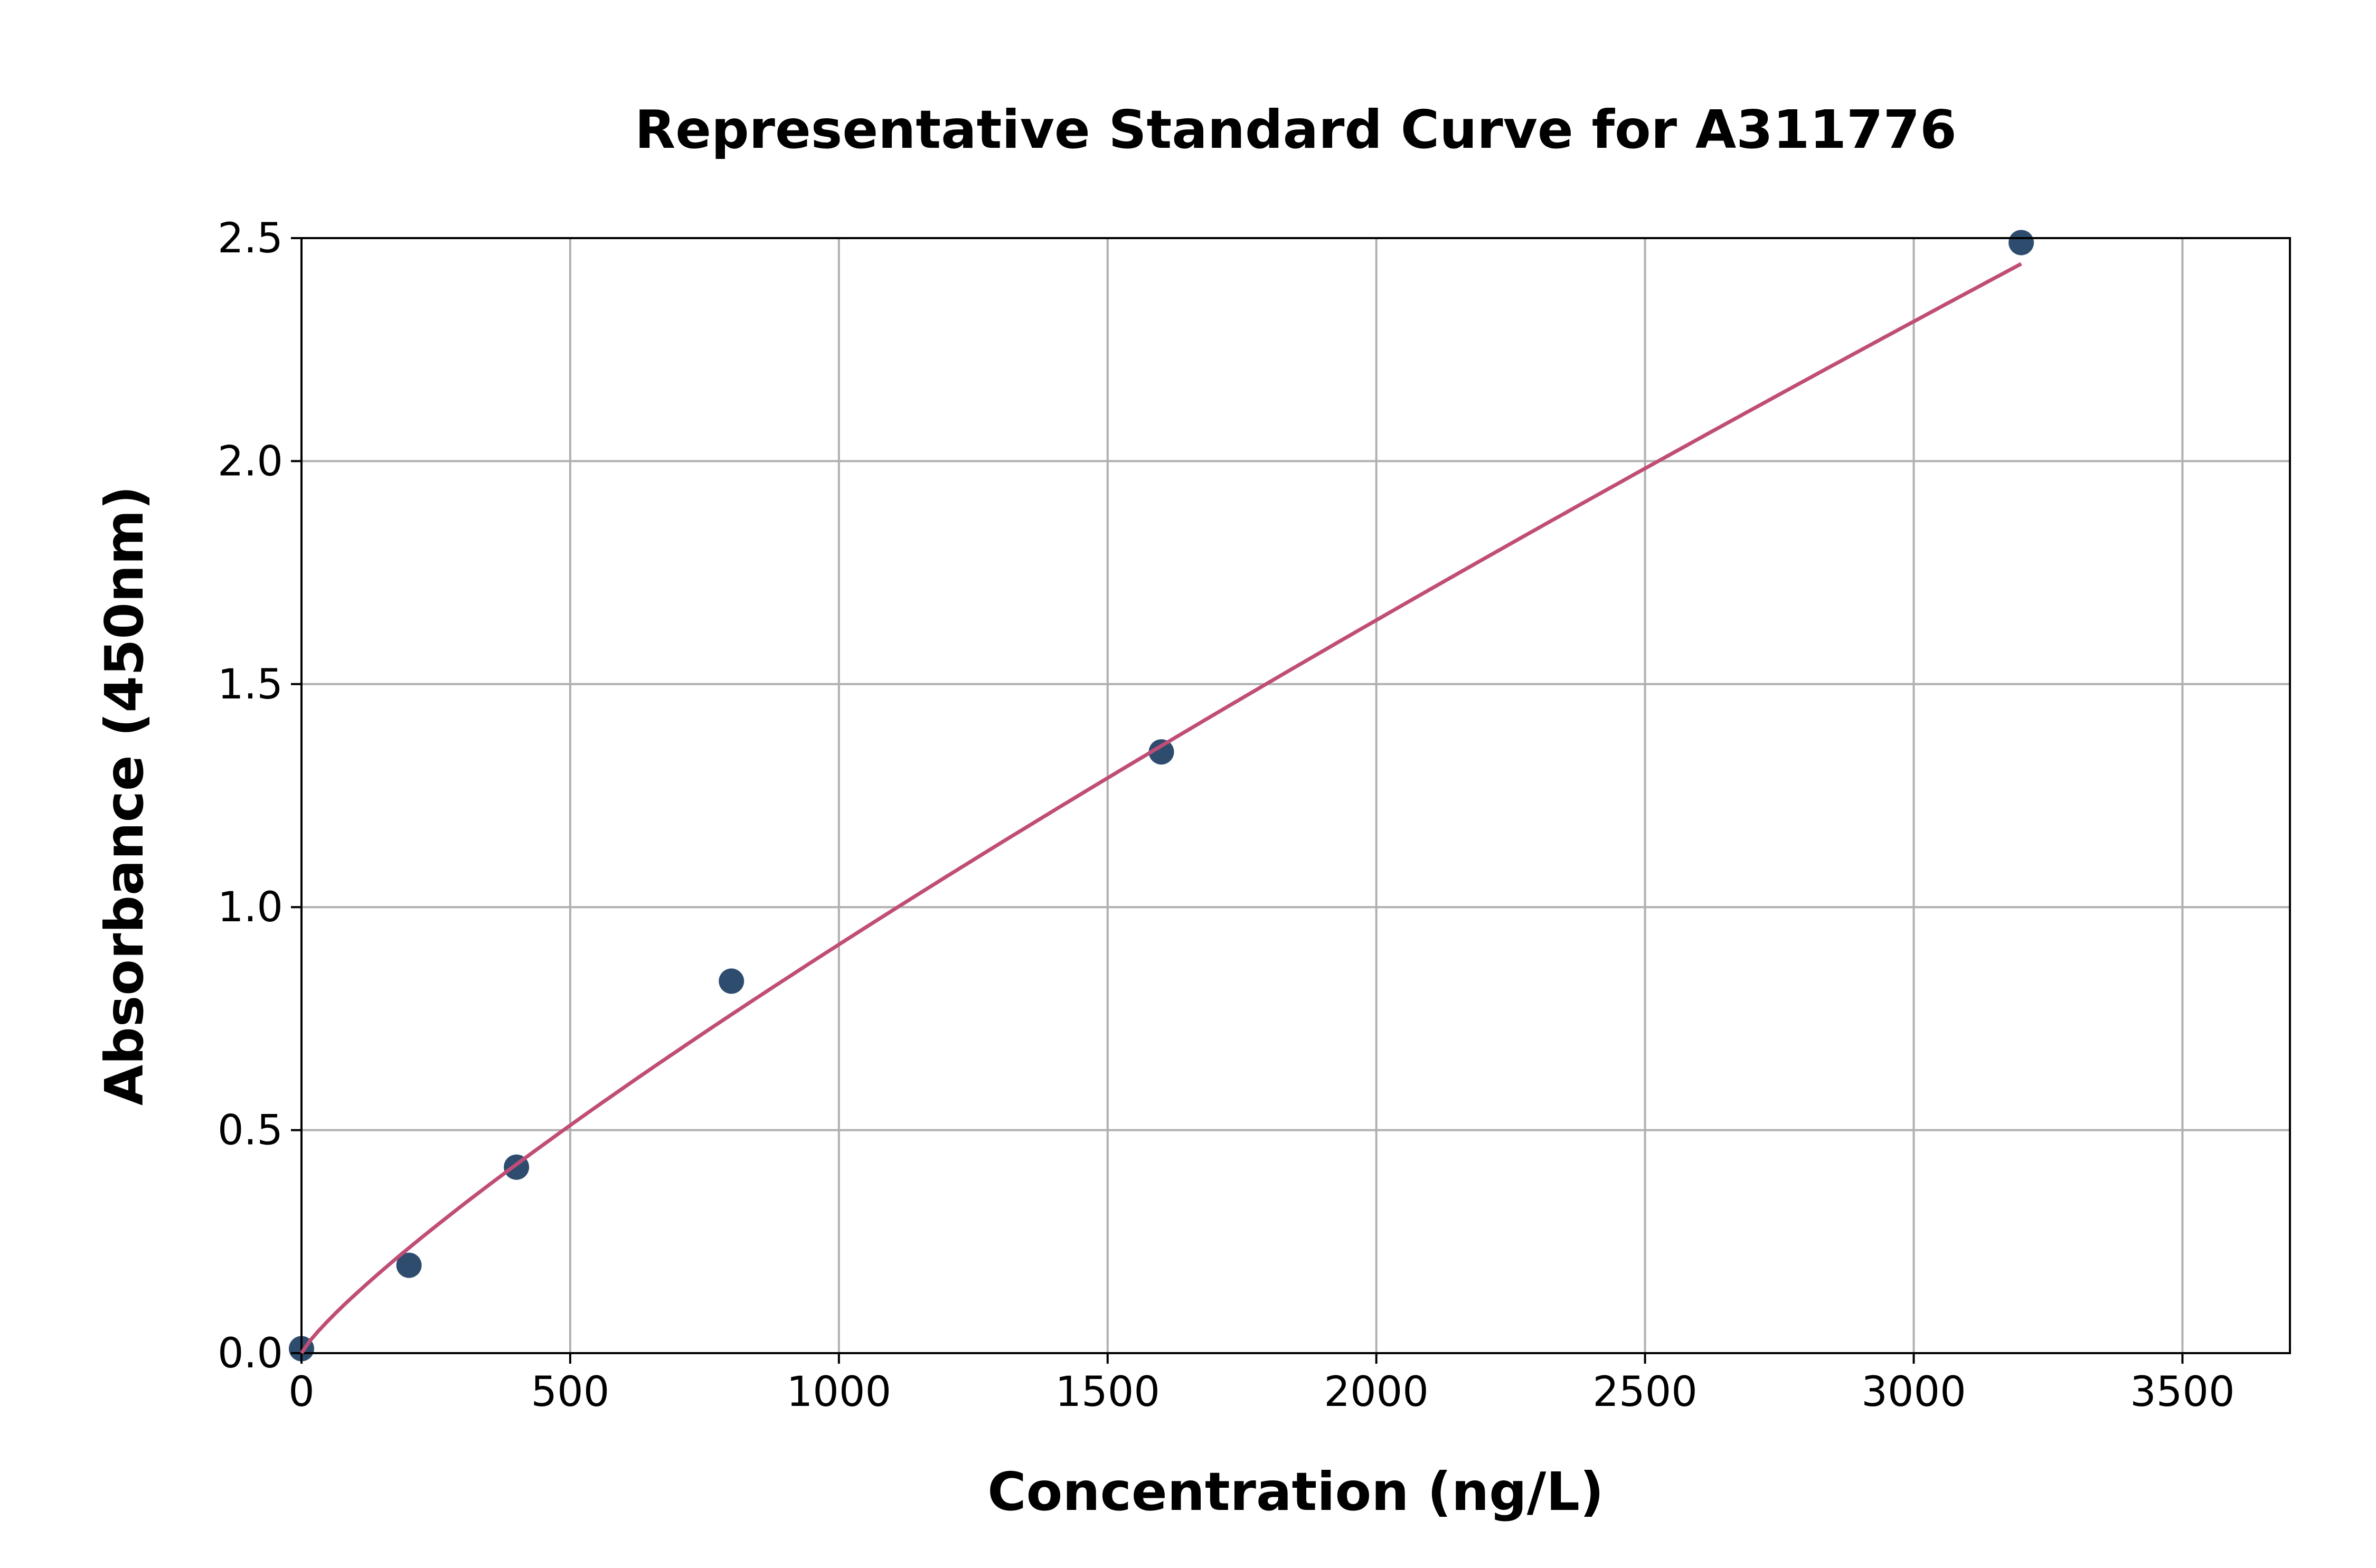  Describe the element at coordinates (251, 462) in the screenshot. I see `y-tick-label: 2.0` at that location.